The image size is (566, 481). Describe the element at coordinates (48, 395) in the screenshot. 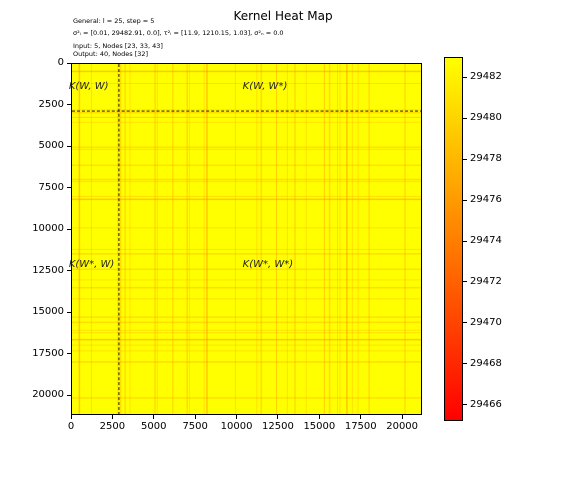

I see `y-tick-label: 20000` at that location.